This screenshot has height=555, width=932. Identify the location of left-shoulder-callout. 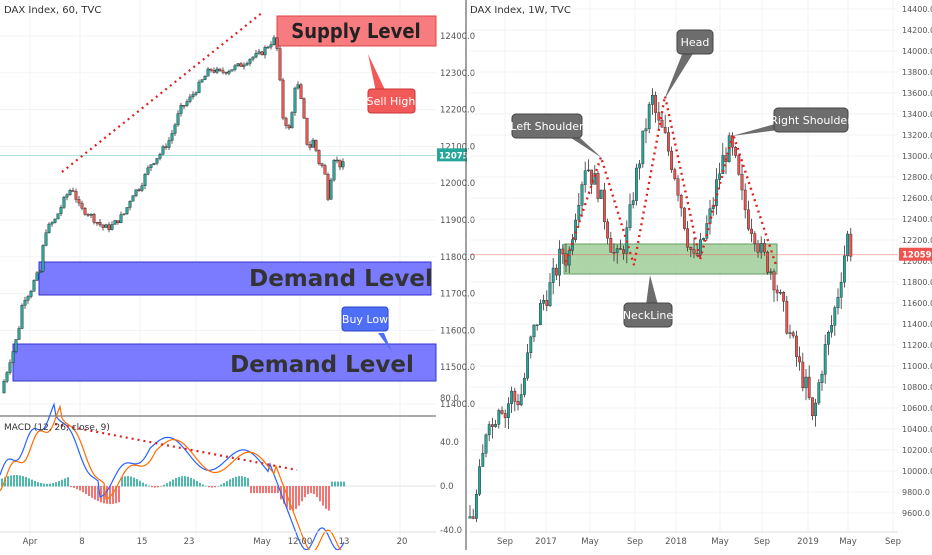
(547, 126).